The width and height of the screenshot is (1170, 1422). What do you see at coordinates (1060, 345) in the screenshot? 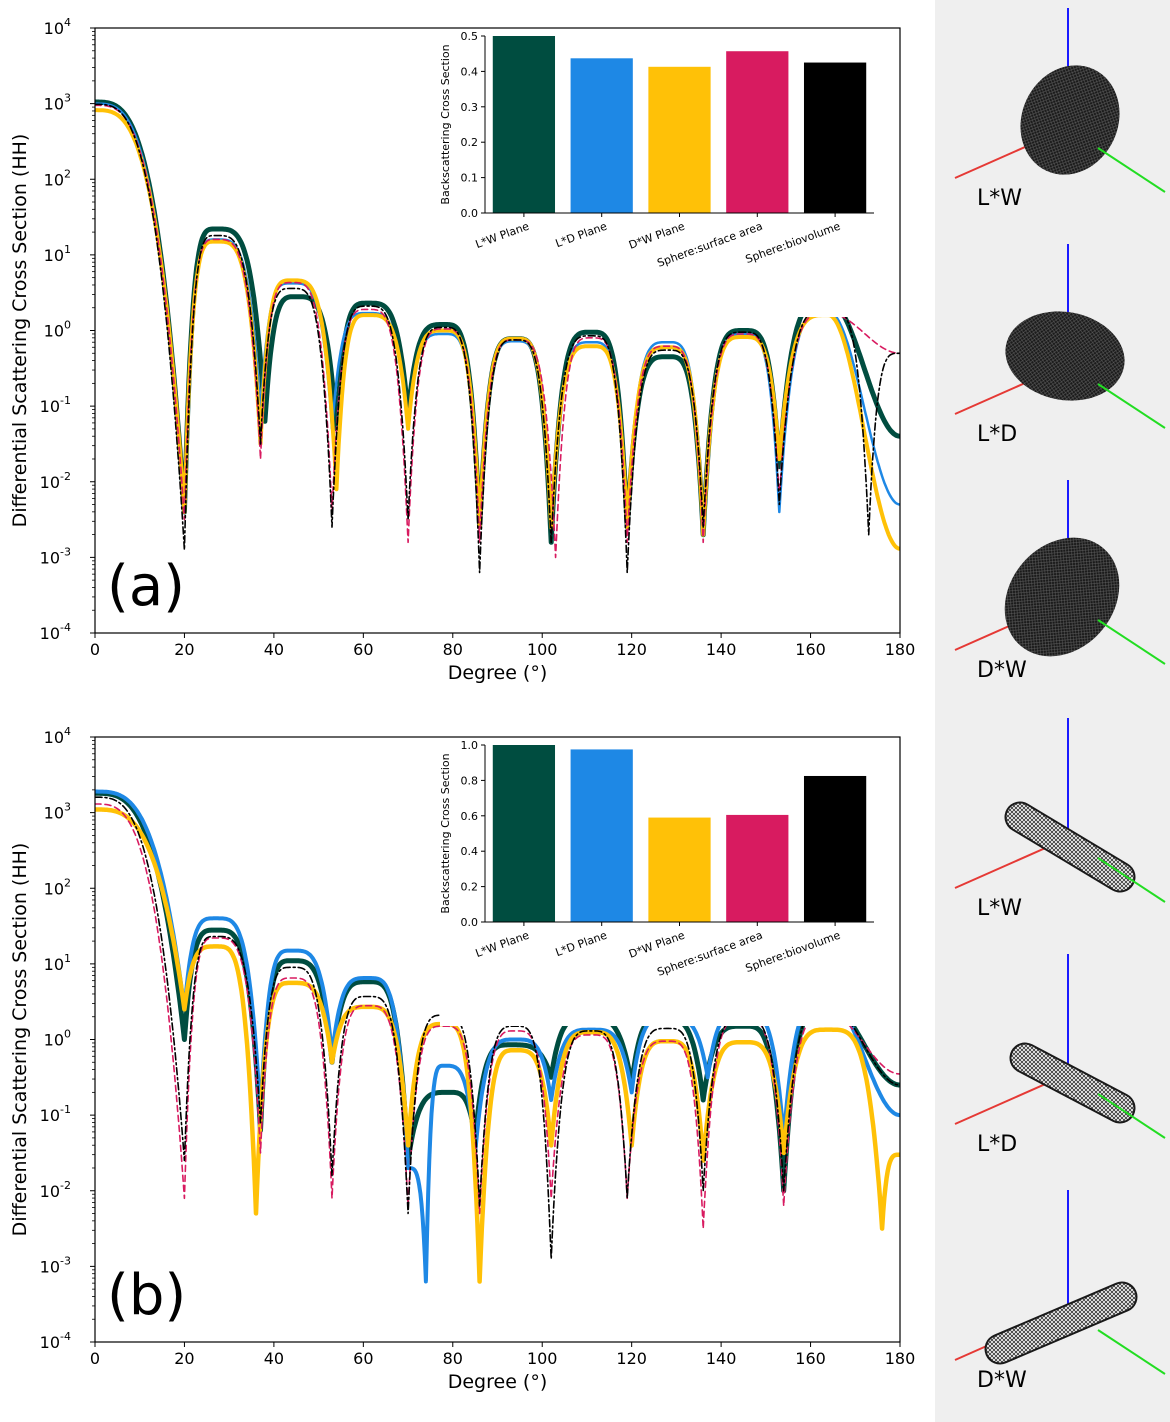
I see `shape-panel-2: L*D` at bounding box center [1060, 345].